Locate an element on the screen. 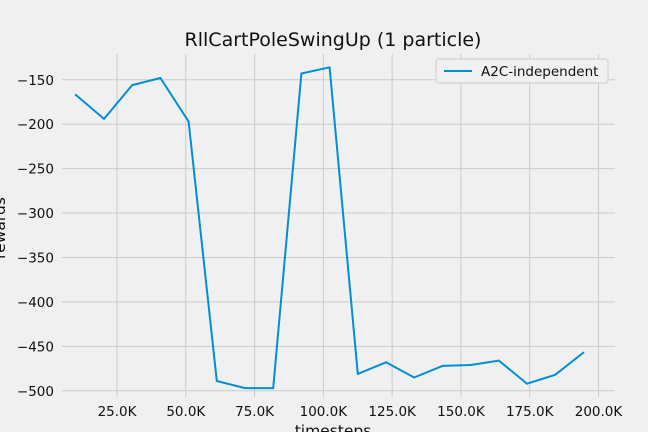 This screenshot has height=432, width=648. y-tick-label: −400 is located at coordinates (35, 303).